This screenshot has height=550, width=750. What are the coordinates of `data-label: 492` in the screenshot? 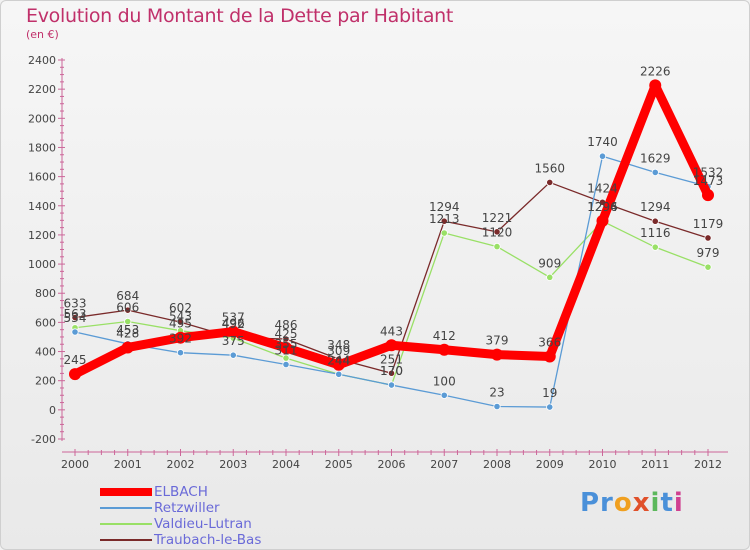 It's located at (233, 324).